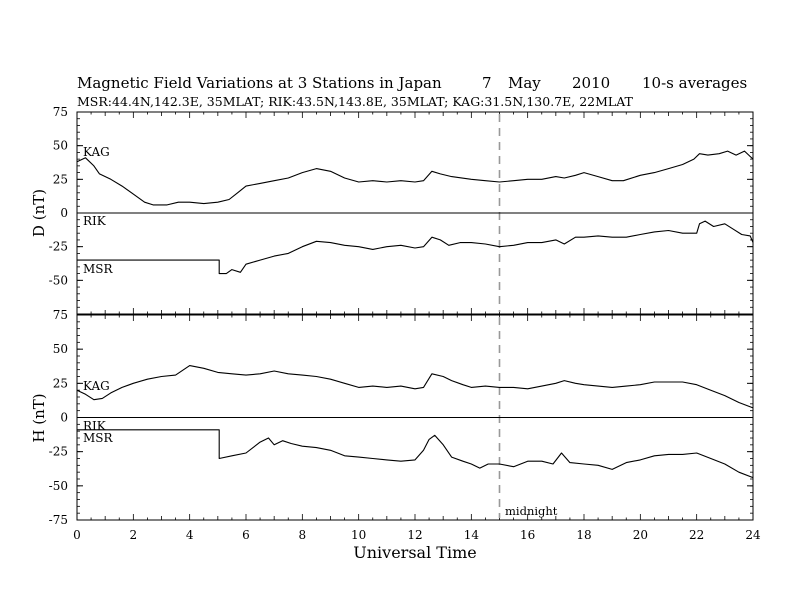  What do you see at coordinates (77, 535) in the screenshot?
I see `x-tick-label: 0` at bounding box center [77, 535].